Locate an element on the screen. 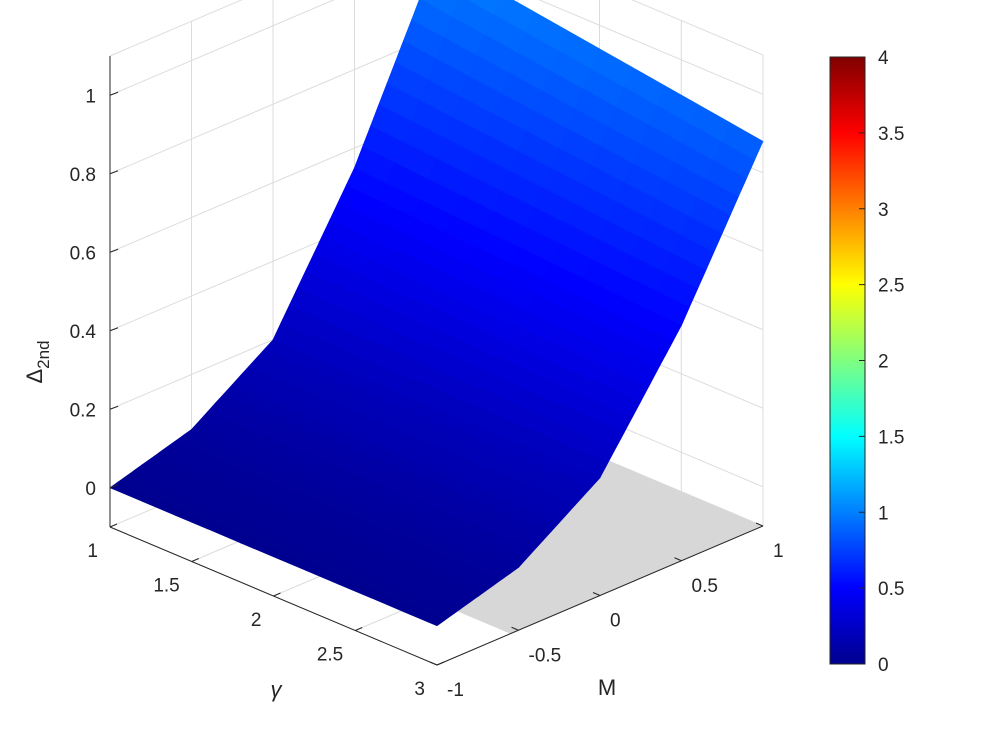 The image size is (996, 747). z-tick-label: 0 is located at coordinates (90, 489).